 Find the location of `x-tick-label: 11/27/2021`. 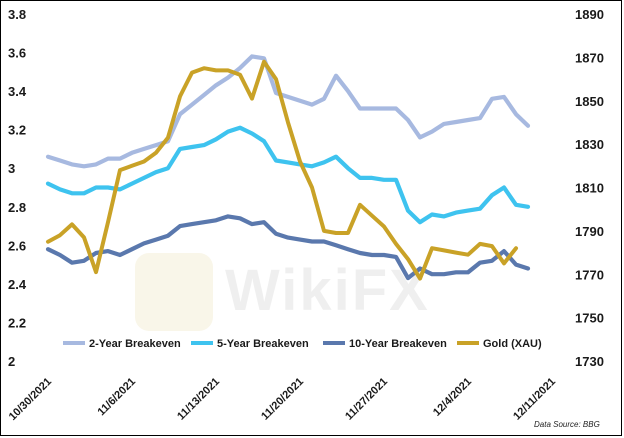

x-tick-label: 11/27/2021 is located at coordinates (366, 399).